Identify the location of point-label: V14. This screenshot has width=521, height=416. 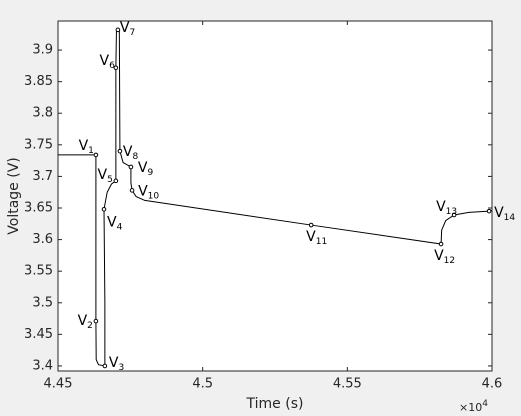
(504, 214).